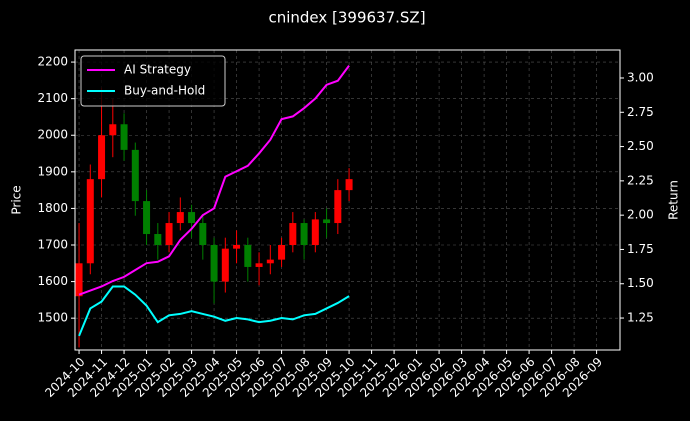 The image size is (690, 421). What do you see at coordinates (17, 199) in the screenshot?
I see `y-axis-label: Price` at bounding box center [17, 199].